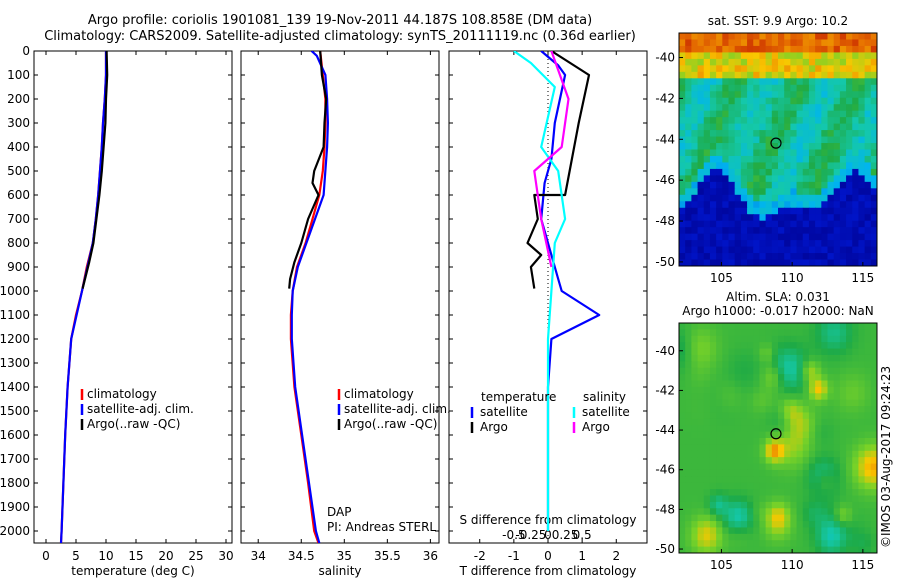 This screenshot has height=580, width=900. What do you see at coordinates (15, 387) in the screenshot?
I see `y-tick-label: 1400` at bounding box center [15, 387].